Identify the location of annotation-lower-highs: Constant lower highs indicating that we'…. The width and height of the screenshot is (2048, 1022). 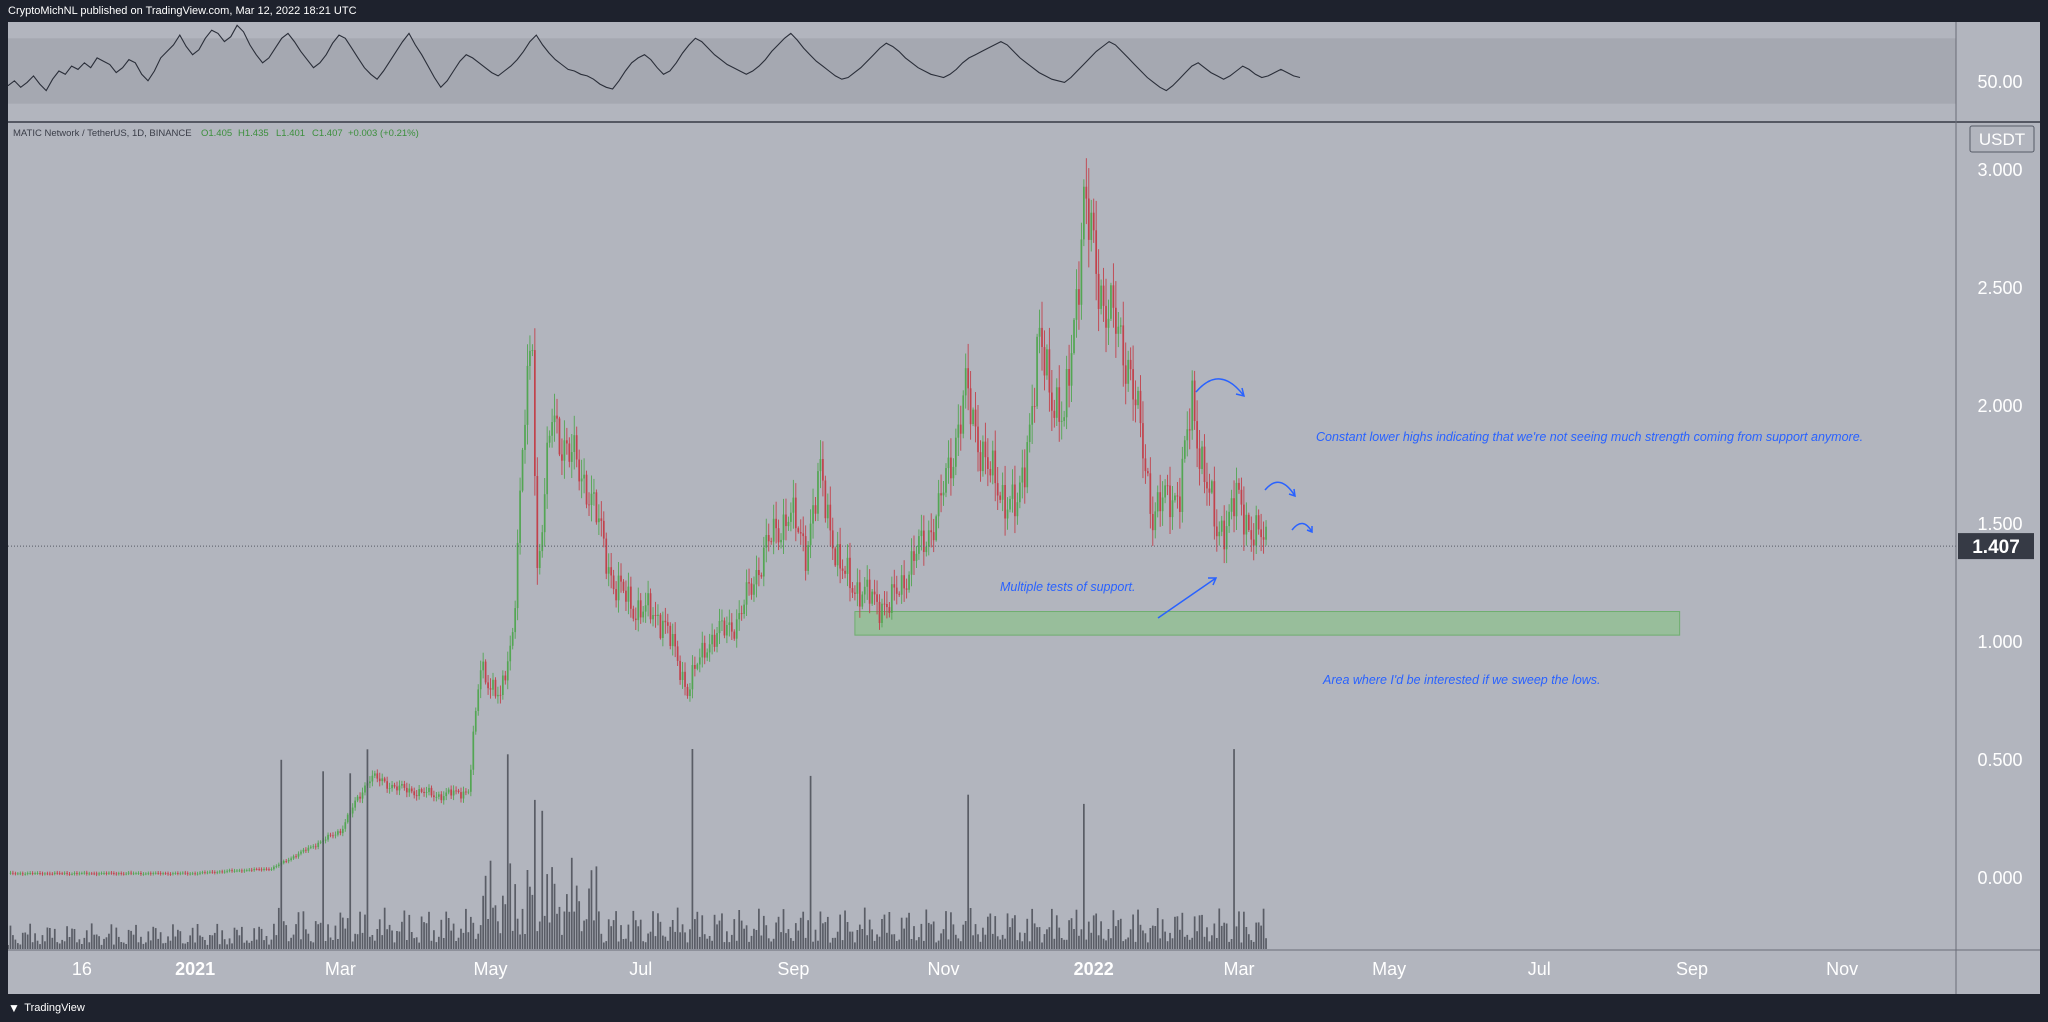
(1589, 437).